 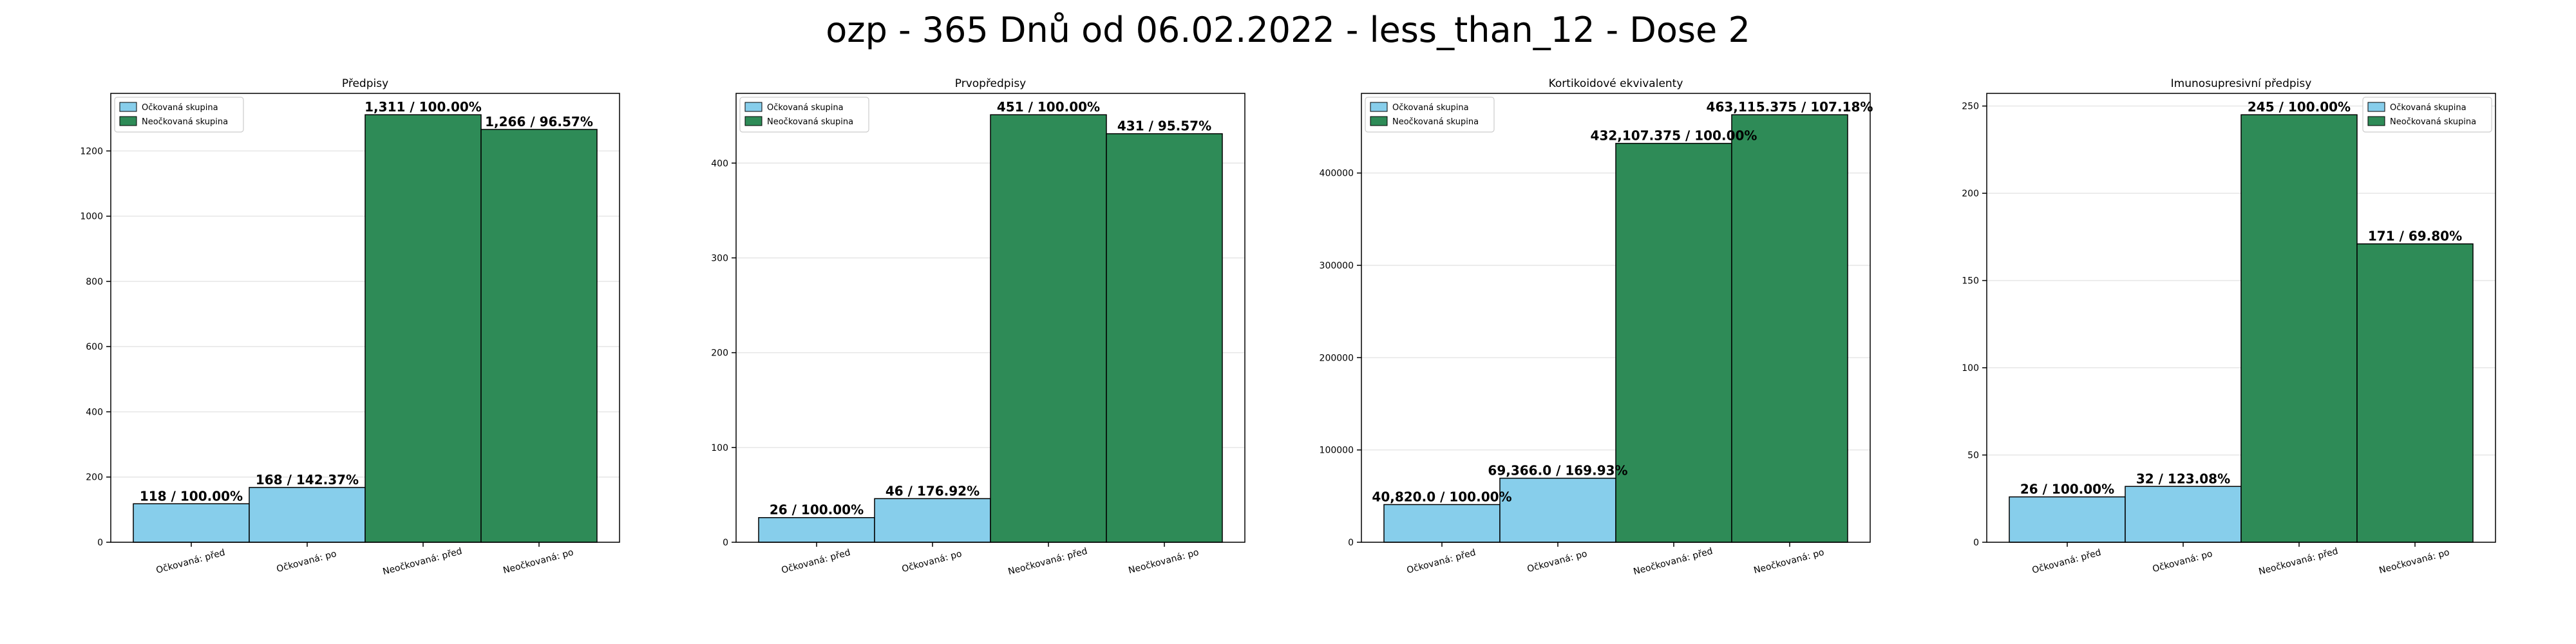 What do you see at coordinates (1442, 496) in the screenshot?
I see `bar-value-label: 40,820.0 / 100.00%` at bounding box center [1442, 496].